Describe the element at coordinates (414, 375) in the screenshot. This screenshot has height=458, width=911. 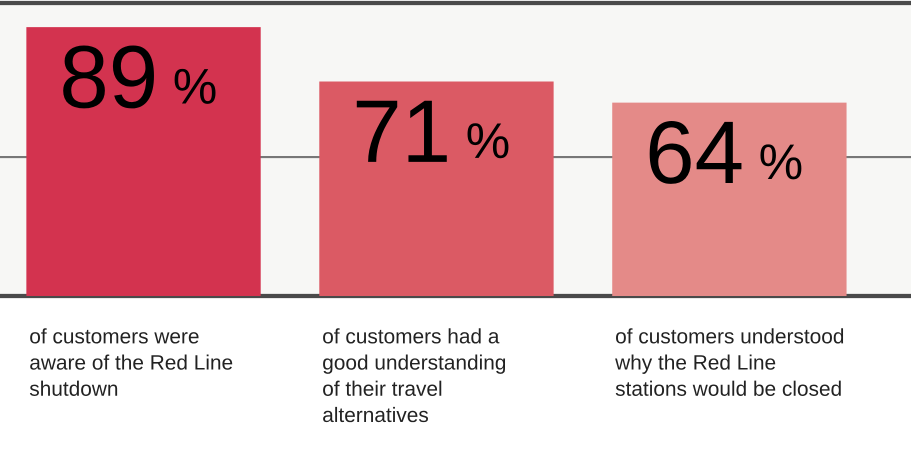
I see `x-tick-label: of customers had a good understanding of their travel alternatives` at that location.